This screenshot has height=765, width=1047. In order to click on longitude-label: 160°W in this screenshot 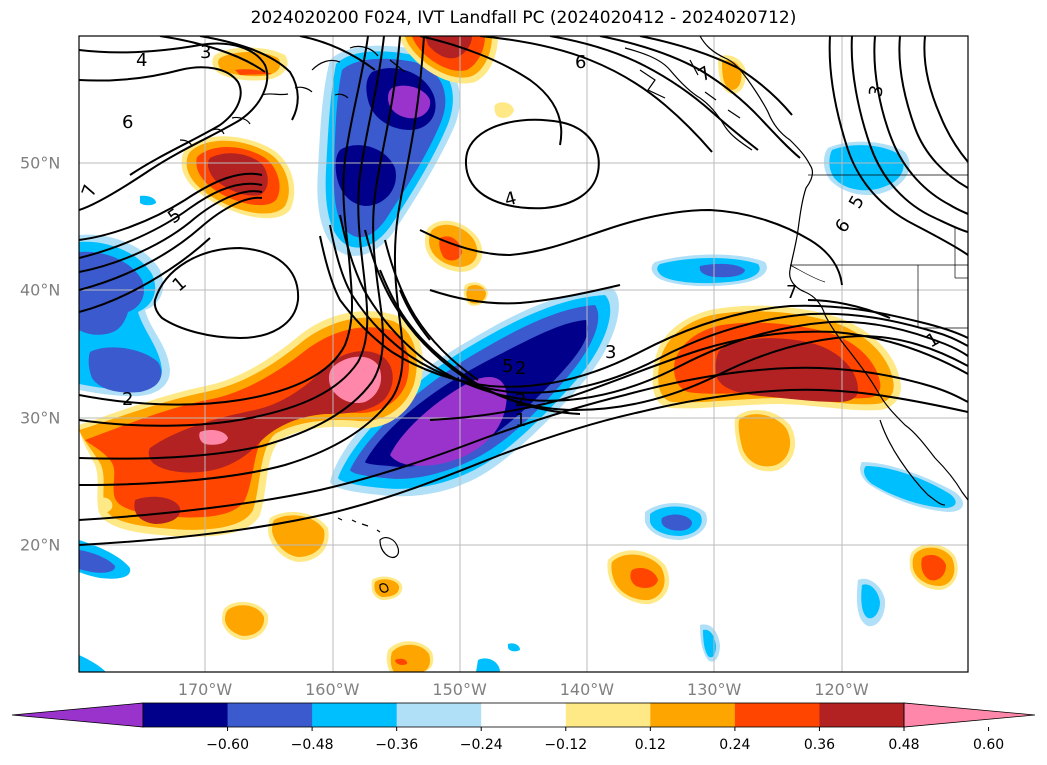, I will do `click(332, 689)`.